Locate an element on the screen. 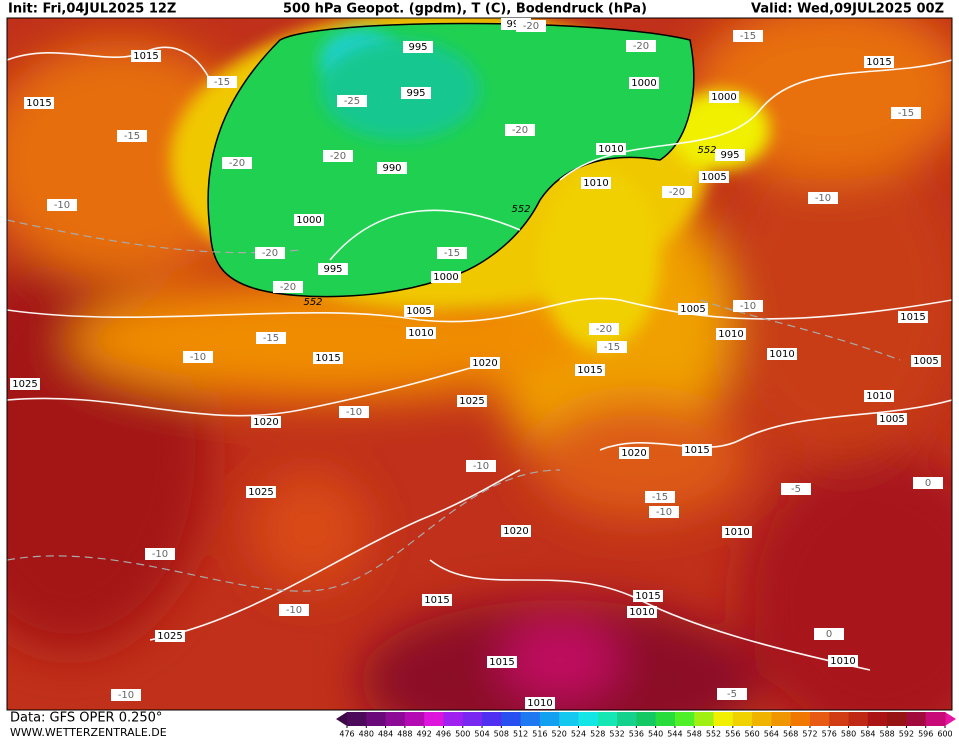 This screenshot has width=959, height=745. temperature-label: -25 is located at coordinates (352, 101).